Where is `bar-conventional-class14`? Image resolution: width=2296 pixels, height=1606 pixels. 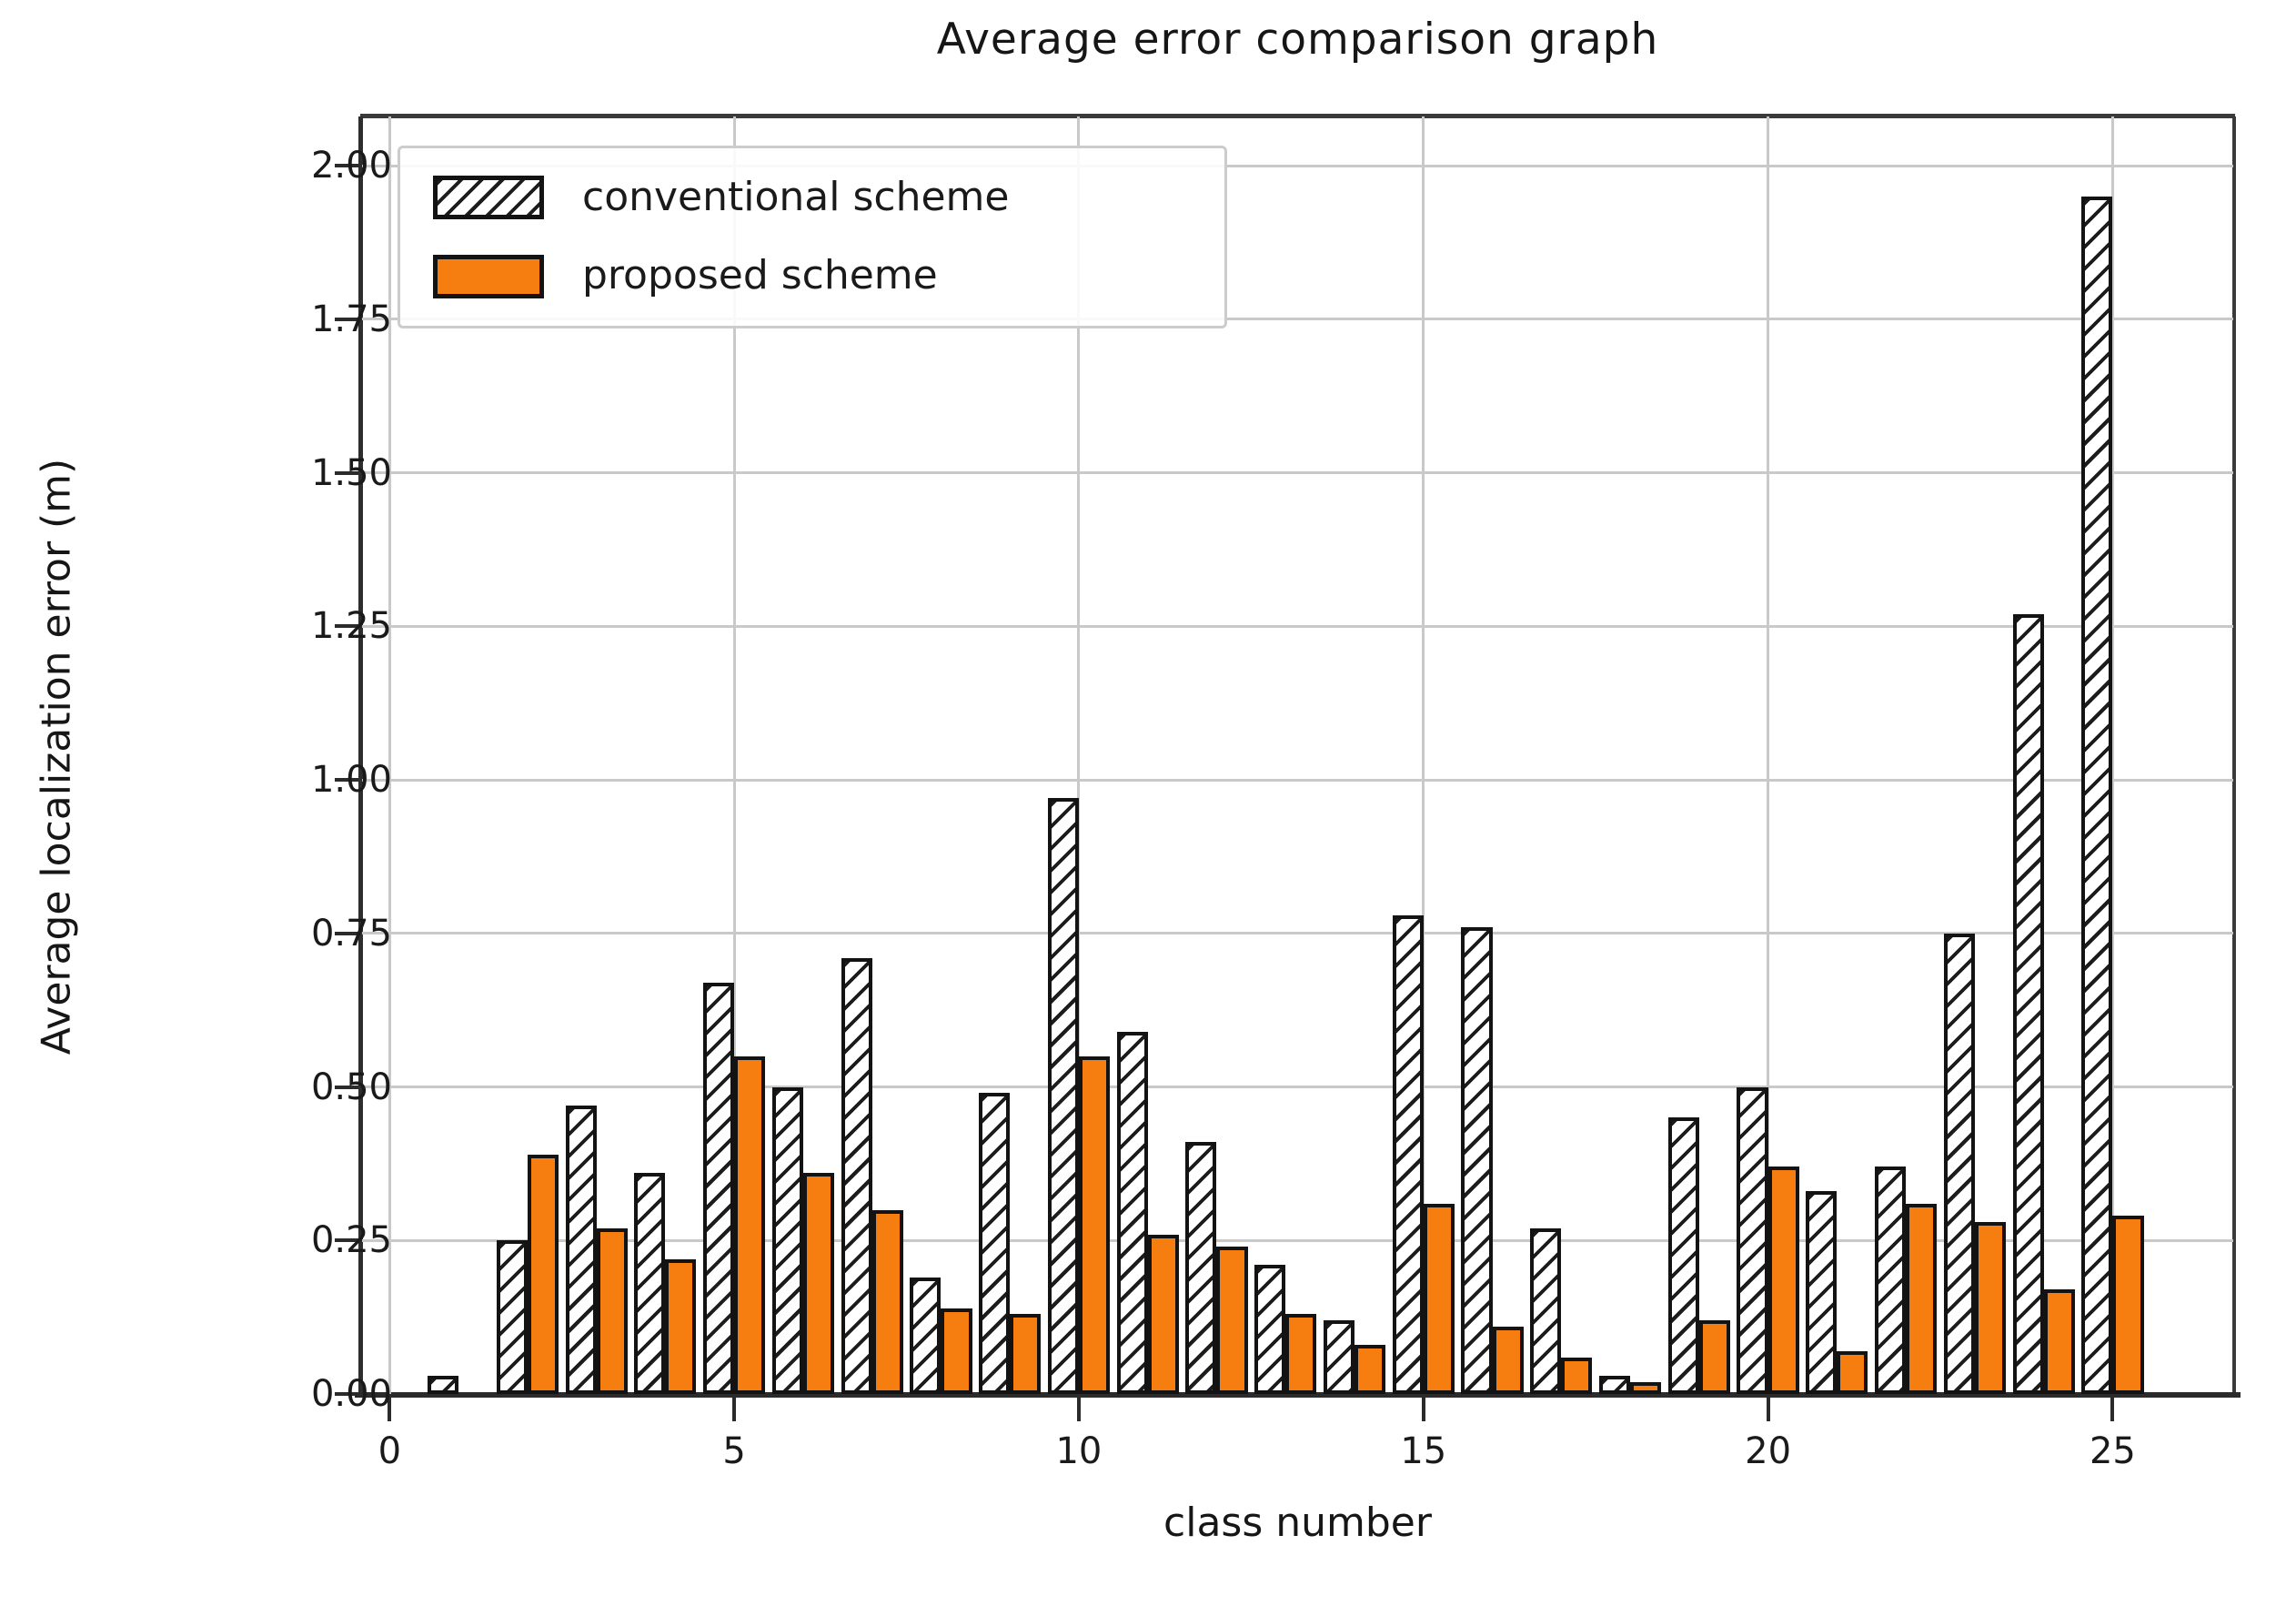 bar-conventional-class14 is located at coordinates (1338, 1357).